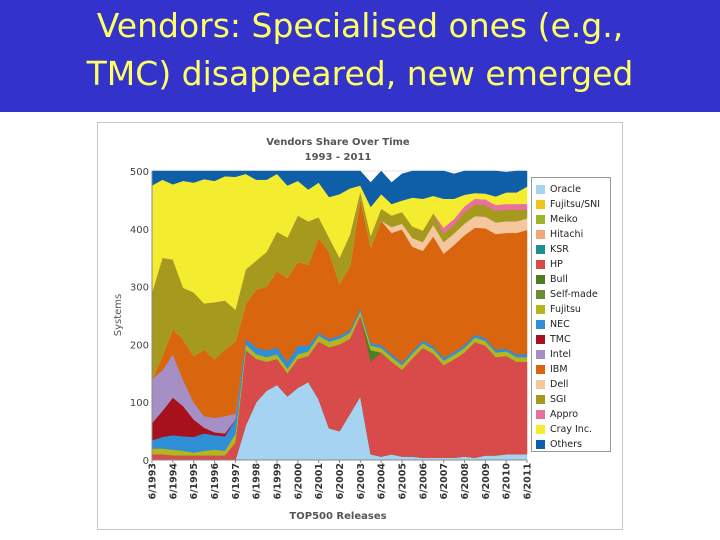 The height and width of the screenshot is (540, 720). Describe the element at coordinates (215, 481) in the screenshot. I see `x-tick-label: 6/1996` at that location.